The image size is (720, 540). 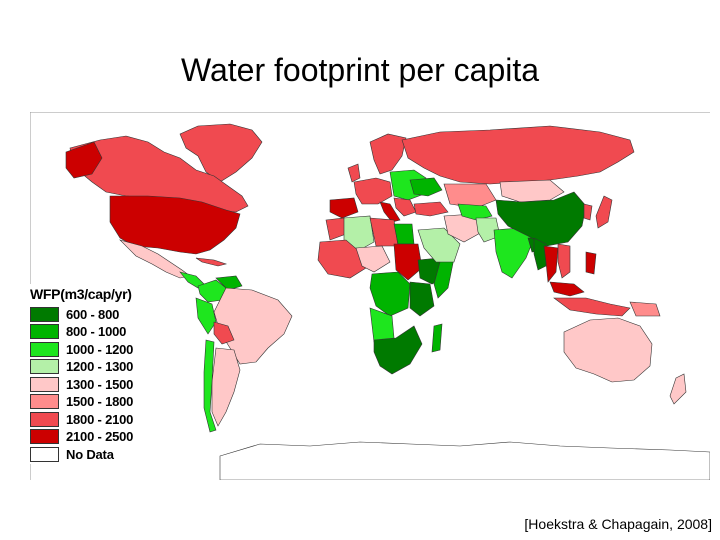 What do you see at coordinates (373, 259) in the screenshot?
I see `region-sahel` at bounding box center [373, 259].